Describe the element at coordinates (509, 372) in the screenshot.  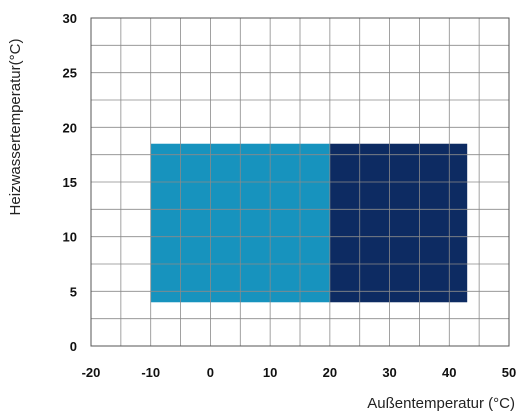
I see `x-tick-label: 50` at that location.